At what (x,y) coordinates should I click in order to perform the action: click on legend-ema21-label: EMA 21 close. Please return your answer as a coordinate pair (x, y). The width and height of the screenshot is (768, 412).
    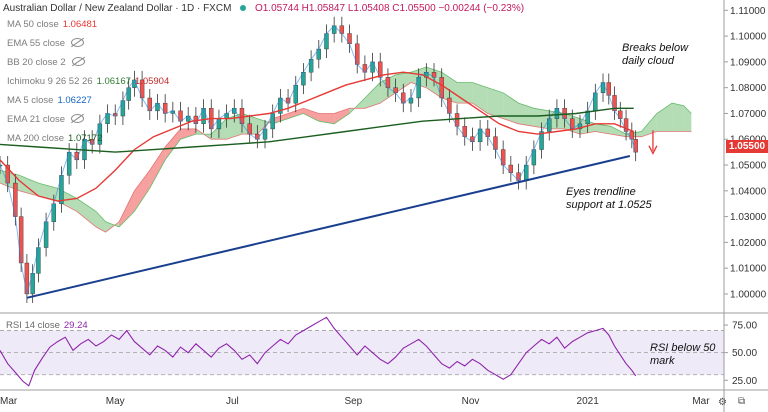
    Looking at the image, I should click on (36, 119).